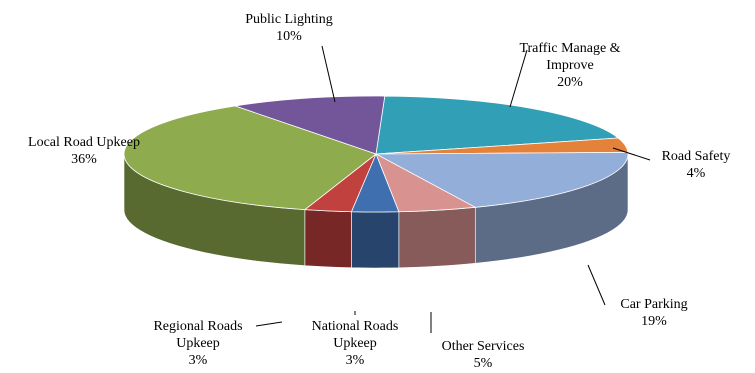  Describe the element at coordinates (654, 321) in the screenshot. I see `value-label-car-parking: 19%` at that location.